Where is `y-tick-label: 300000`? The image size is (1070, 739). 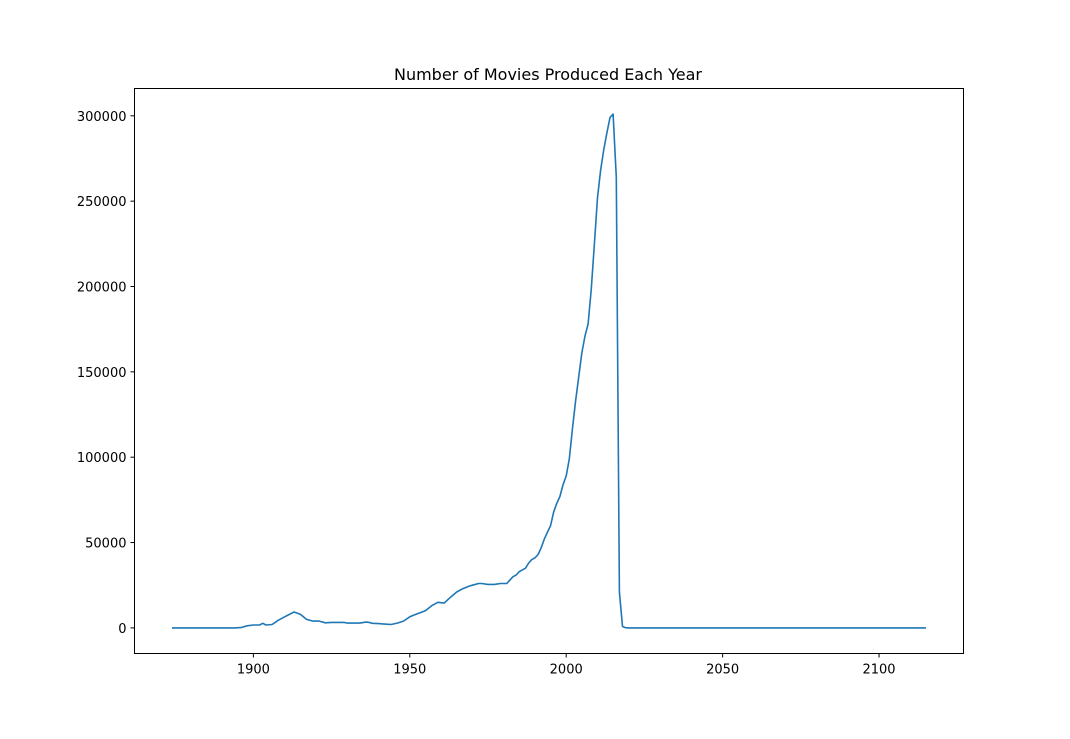 y-tick-label: 300000 is located at coordinates (102, 117).